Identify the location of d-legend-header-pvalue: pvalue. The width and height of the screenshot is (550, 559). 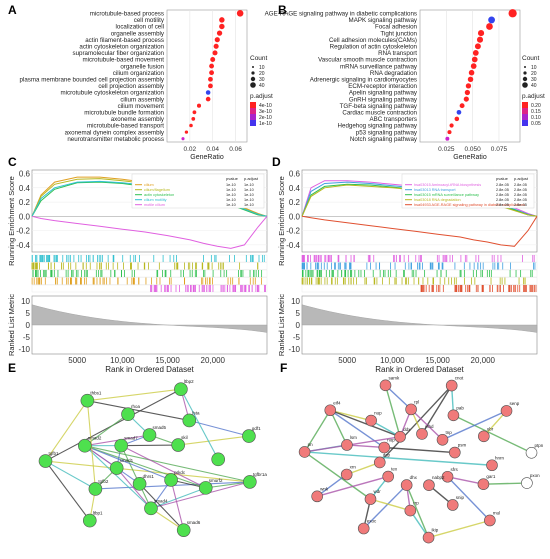
(502, 178).